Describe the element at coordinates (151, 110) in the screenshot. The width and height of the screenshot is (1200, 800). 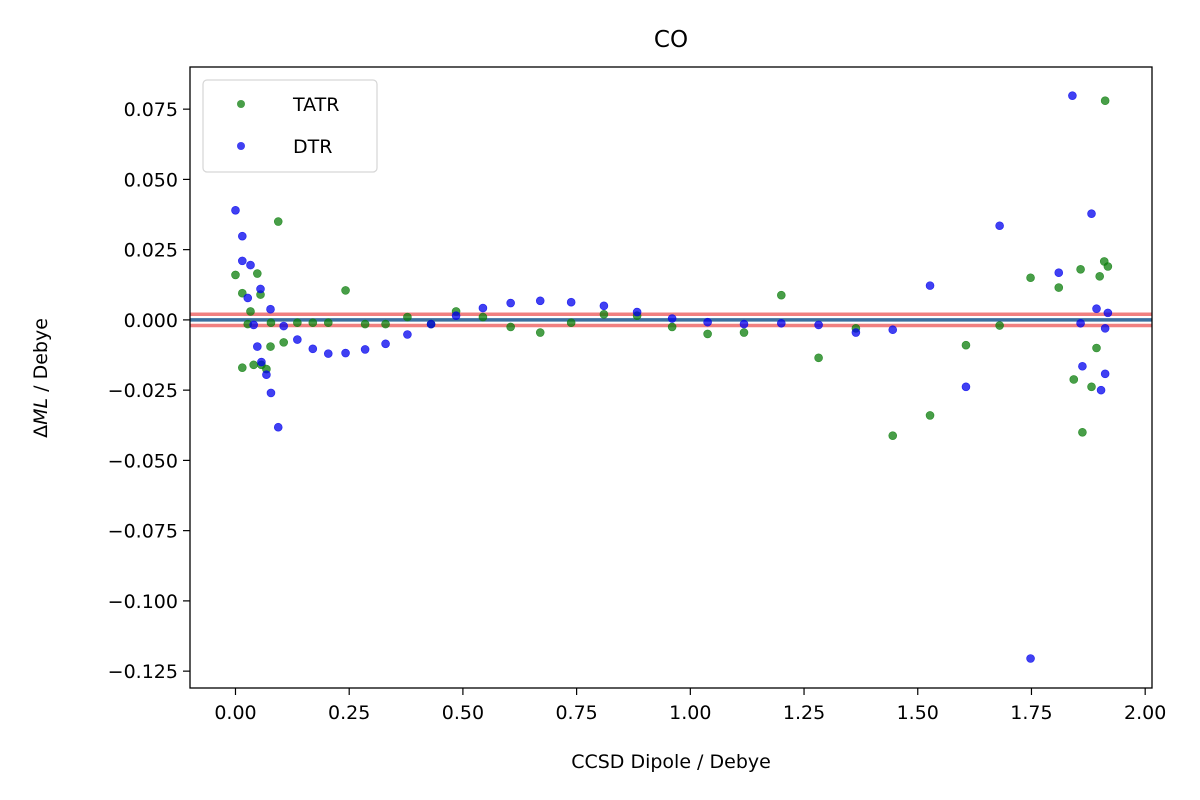
I see `y-tick-label: 0.075` at that location.